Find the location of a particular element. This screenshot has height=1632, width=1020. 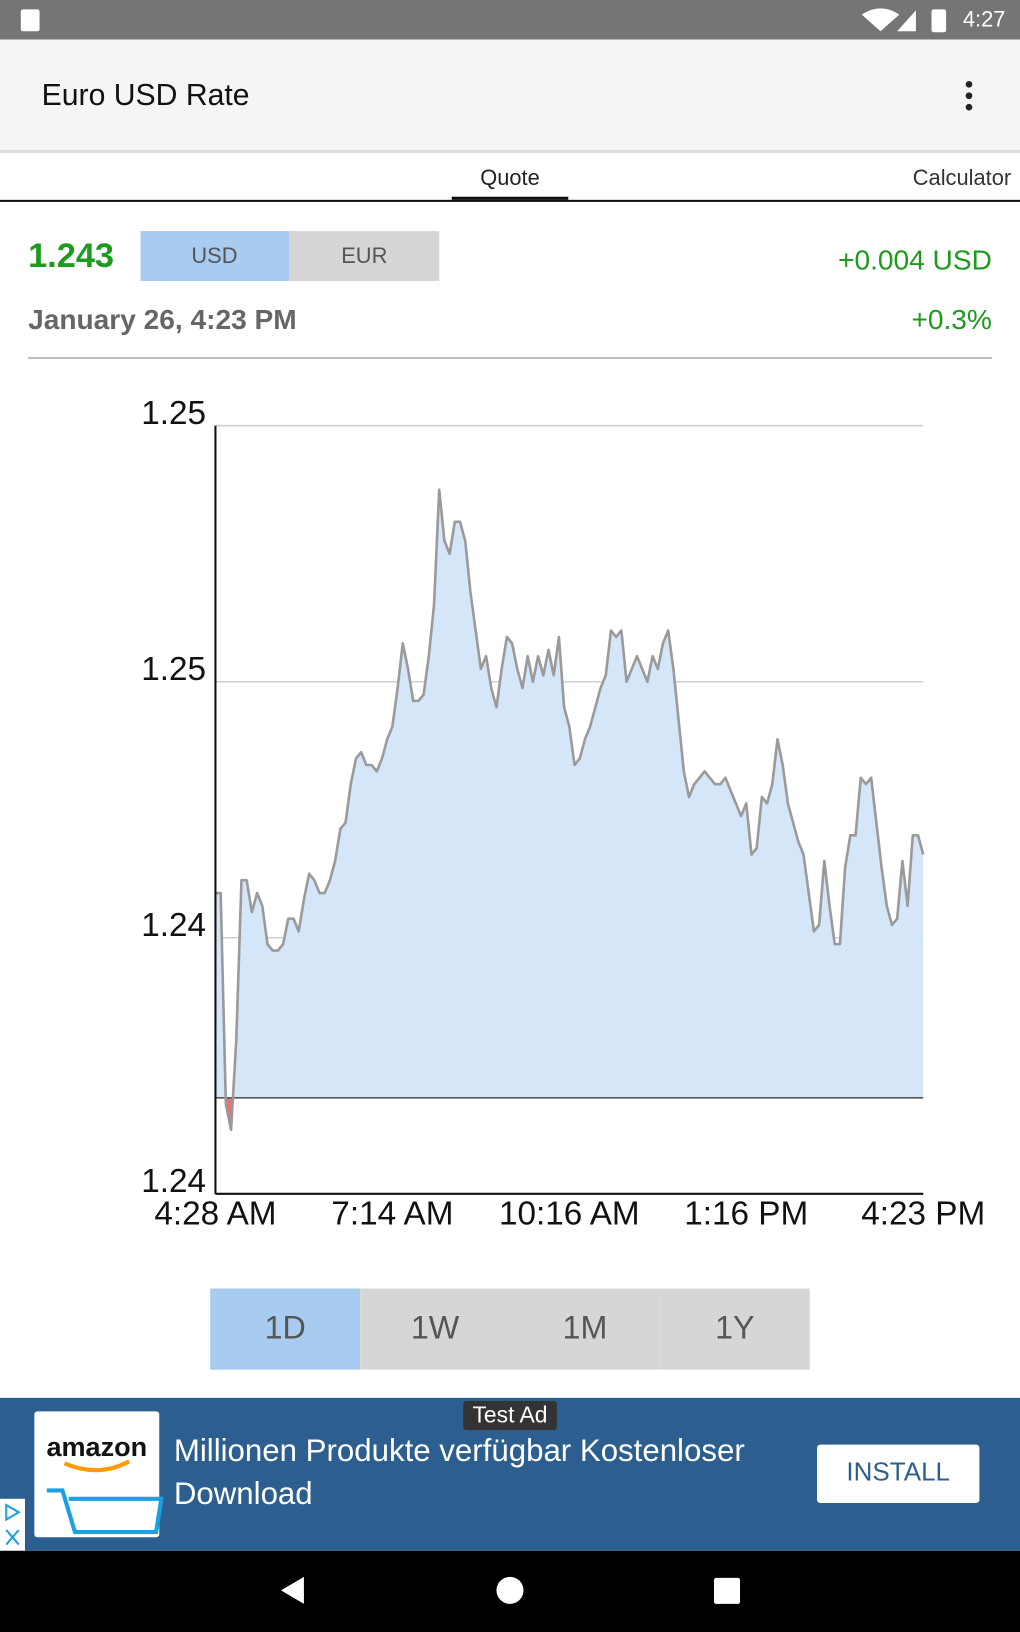

ad-logo-smile is located at coordinates (97, 1466).